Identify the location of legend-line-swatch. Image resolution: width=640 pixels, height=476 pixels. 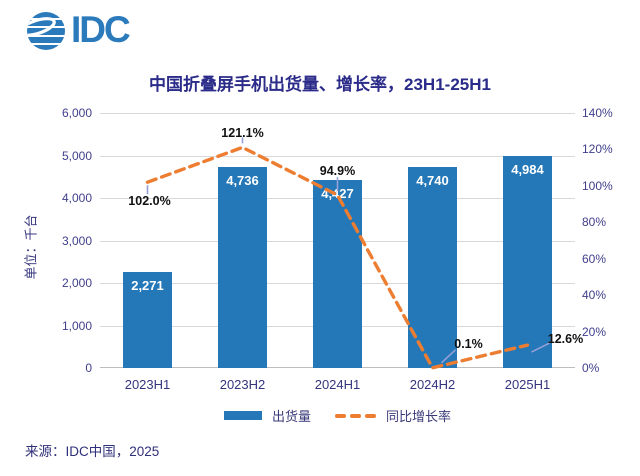
(355, 415).